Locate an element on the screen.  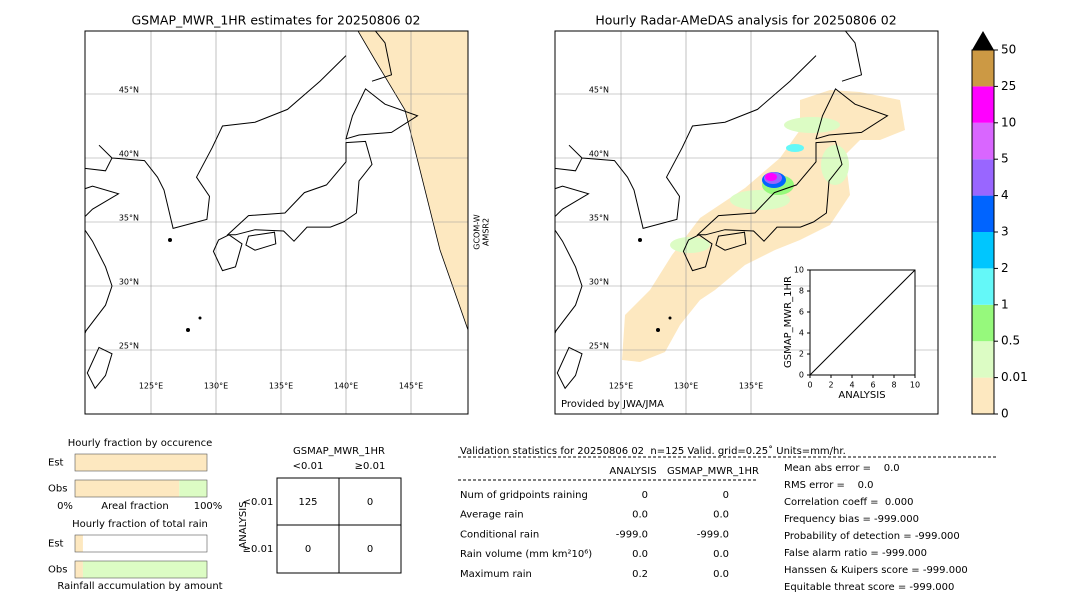
colorbar-label: 25 is located at coordinates (1008, 86).